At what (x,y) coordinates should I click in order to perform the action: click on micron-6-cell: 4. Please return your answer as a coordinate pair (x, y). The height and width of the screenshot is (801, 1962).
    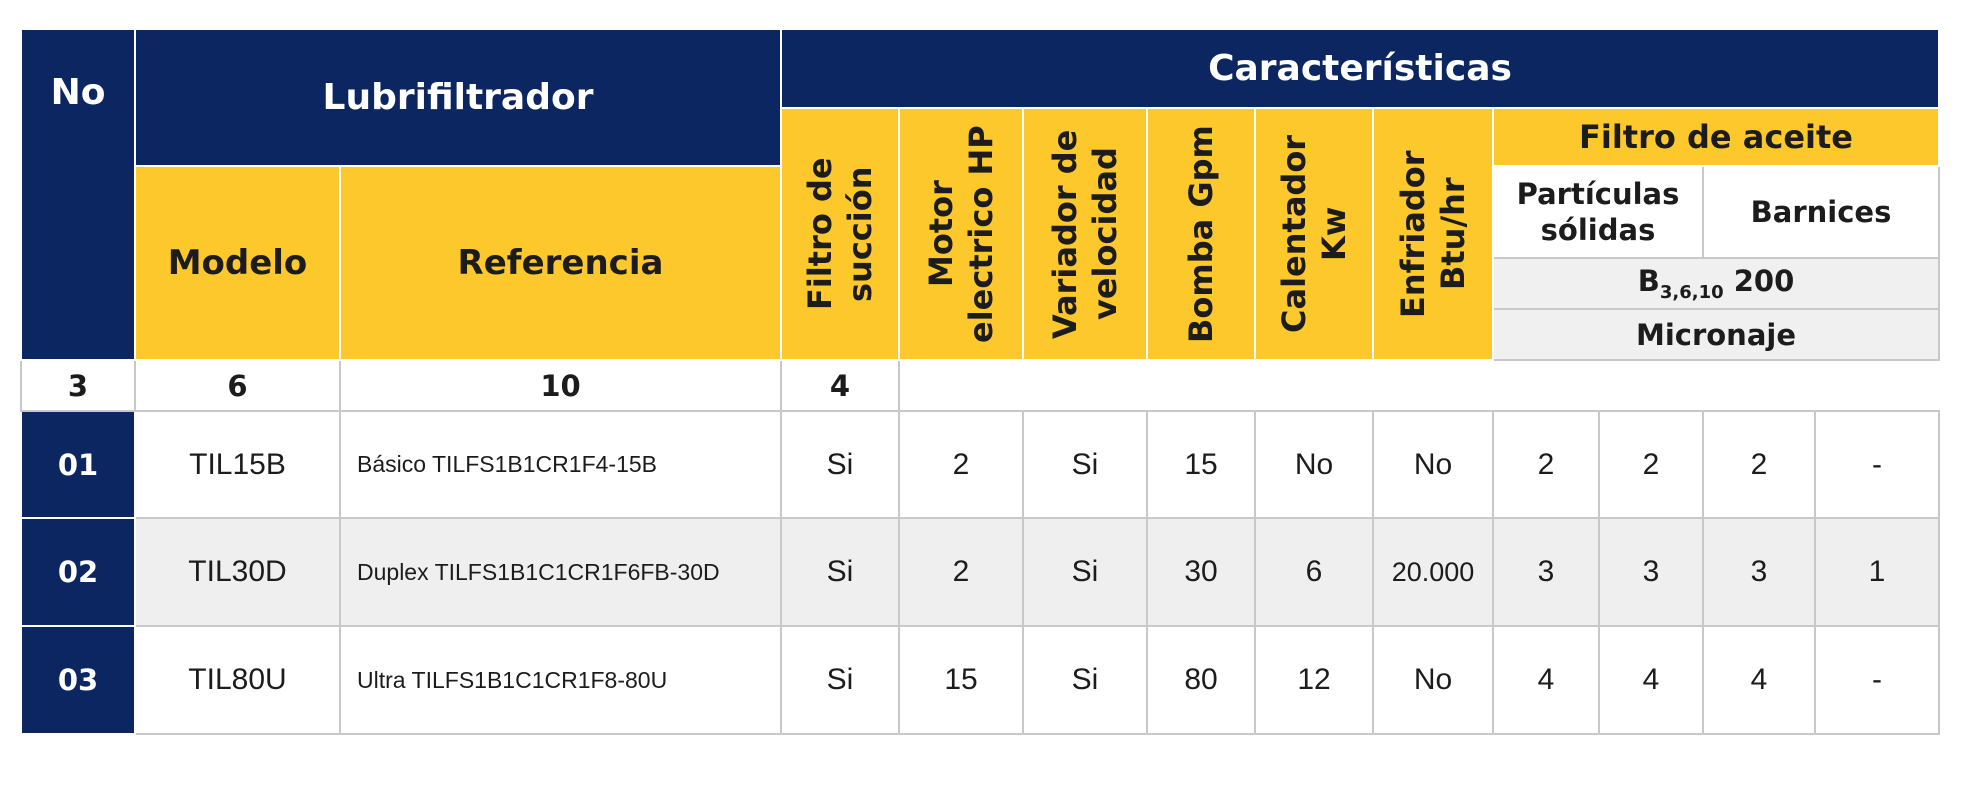
    Looking at the image, I should click on (1651, 680).